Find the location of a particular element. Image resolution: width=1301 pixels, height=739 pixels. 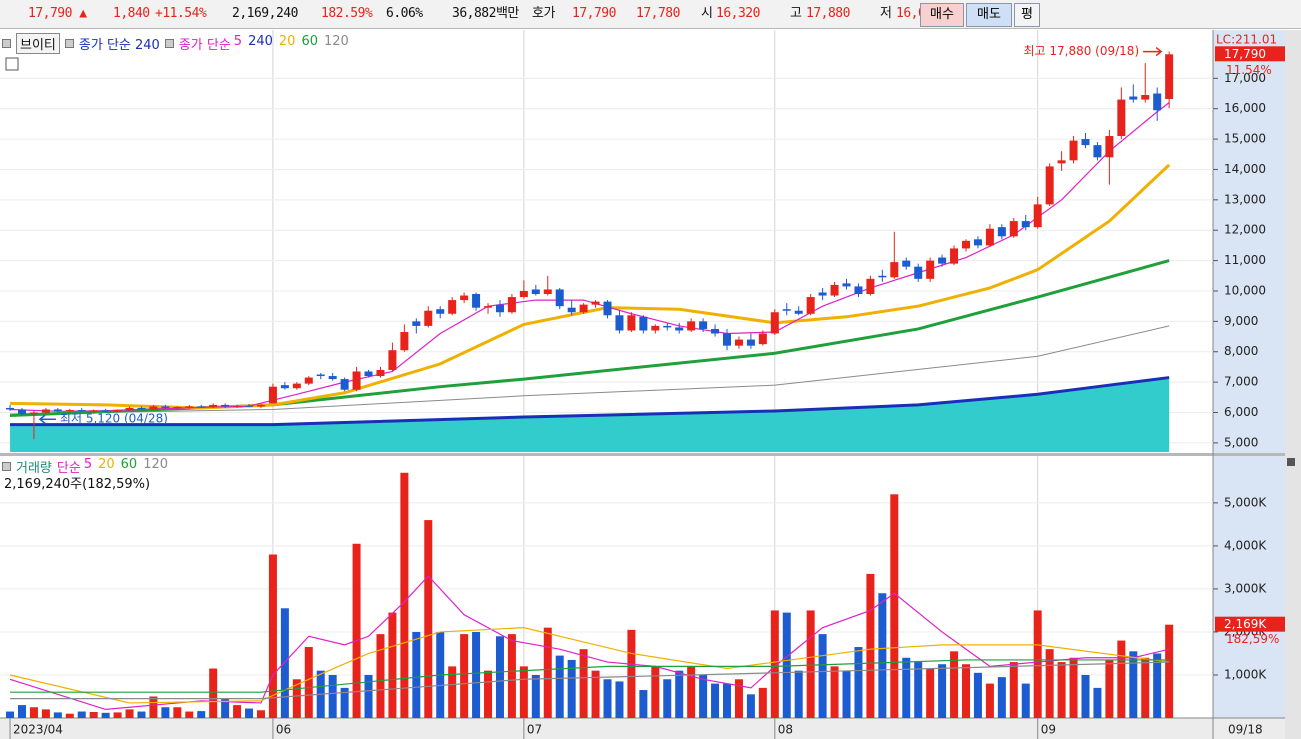

legend-item: 240 is located at coordinates (260, 41).